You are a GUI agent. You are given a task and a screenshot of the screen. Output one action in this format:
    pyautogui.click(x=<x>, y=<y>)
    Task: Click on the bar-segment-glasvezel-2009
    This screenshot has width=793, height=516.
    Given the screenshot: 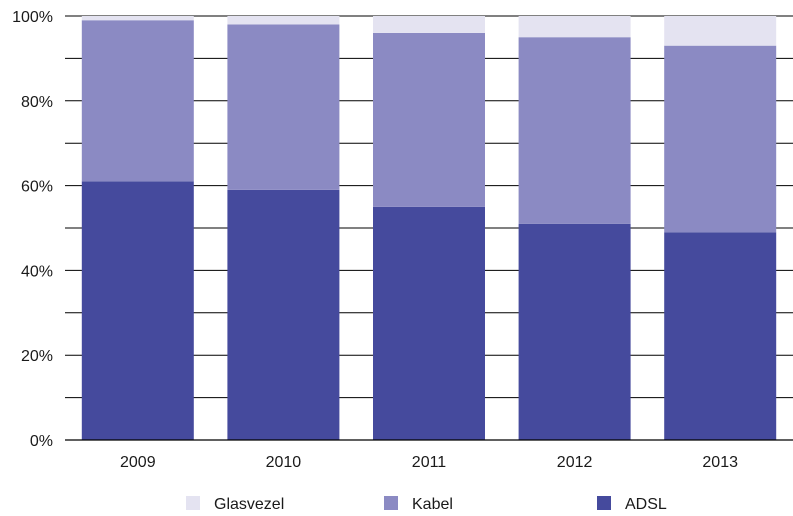 What is the action you would take?
    pyautogui.click(x=137, y=18)
    